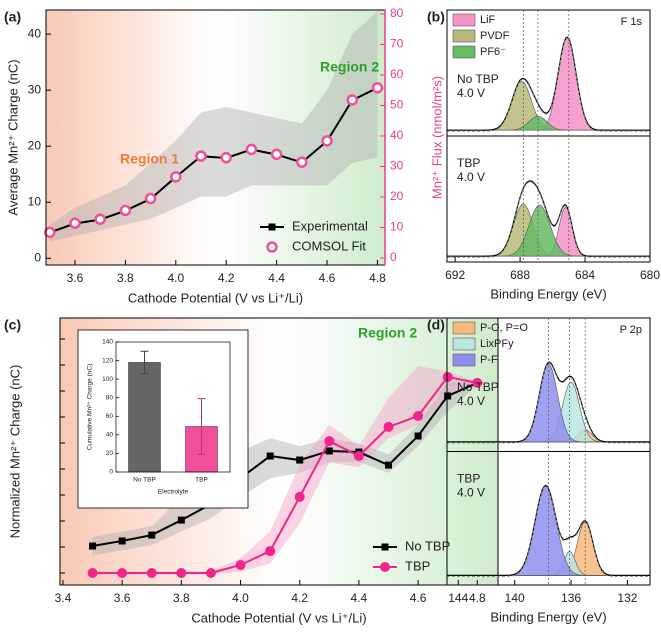  I want to click on y2-tick-label: 80, so click(397, 13).